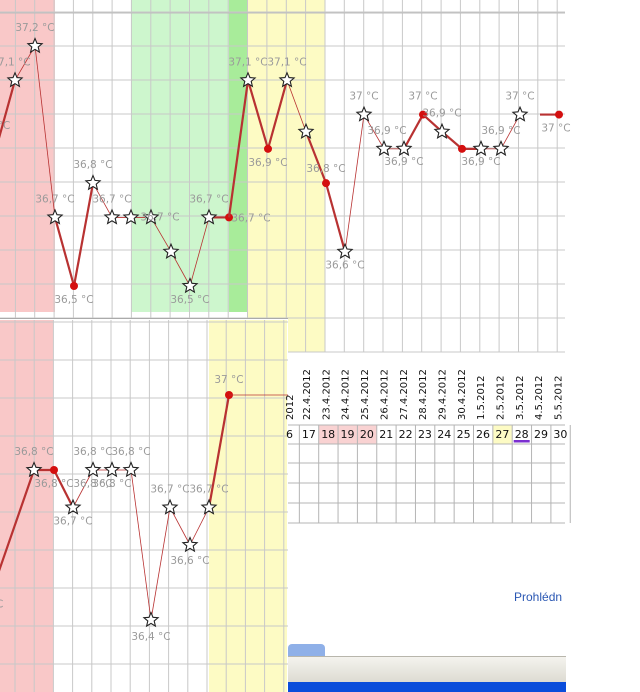 The height and width of the screenshot is (692, 640). Describe the element at coordinates (384, 394) in the screenshot. I see `date-tick: 26.4.2012` at that location.